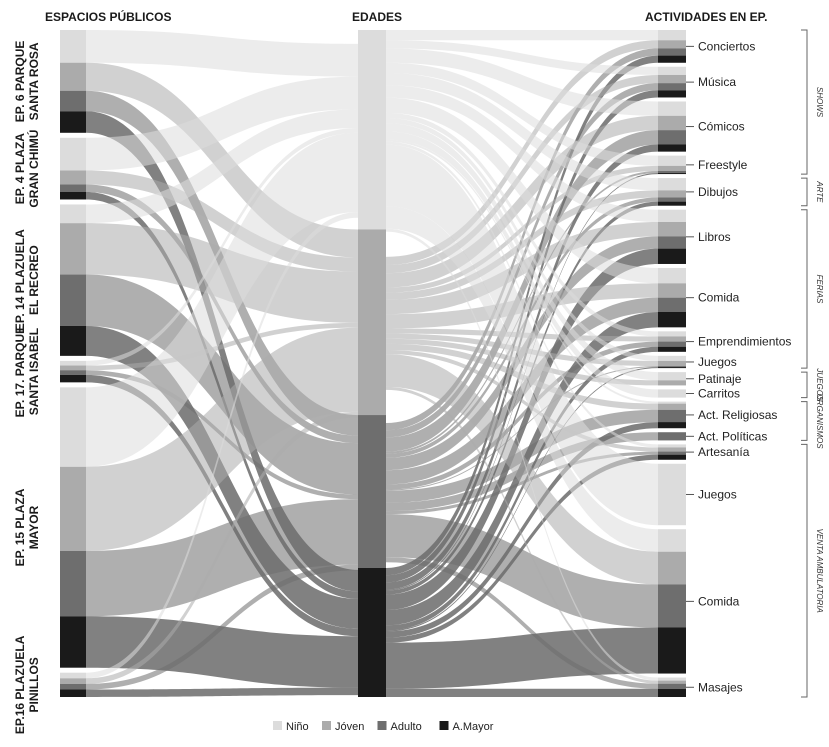 The height and width of the screenshot is (747, 829). Describe the element at coordinates (672, 59) in the screenshot. I see `node-conciertos-a-mayor` at that location.